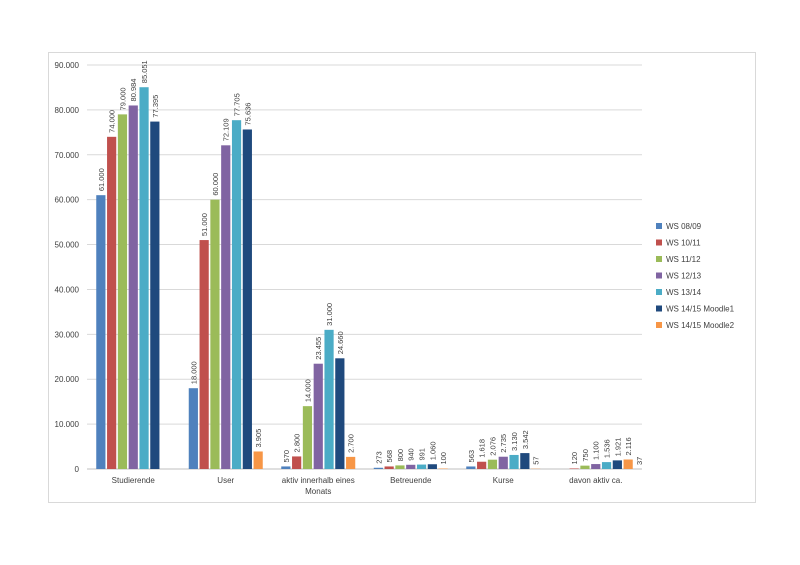 The image size is (800, 565). I want to click on x-category-line: davon aktiv ca., so click(595, 480).